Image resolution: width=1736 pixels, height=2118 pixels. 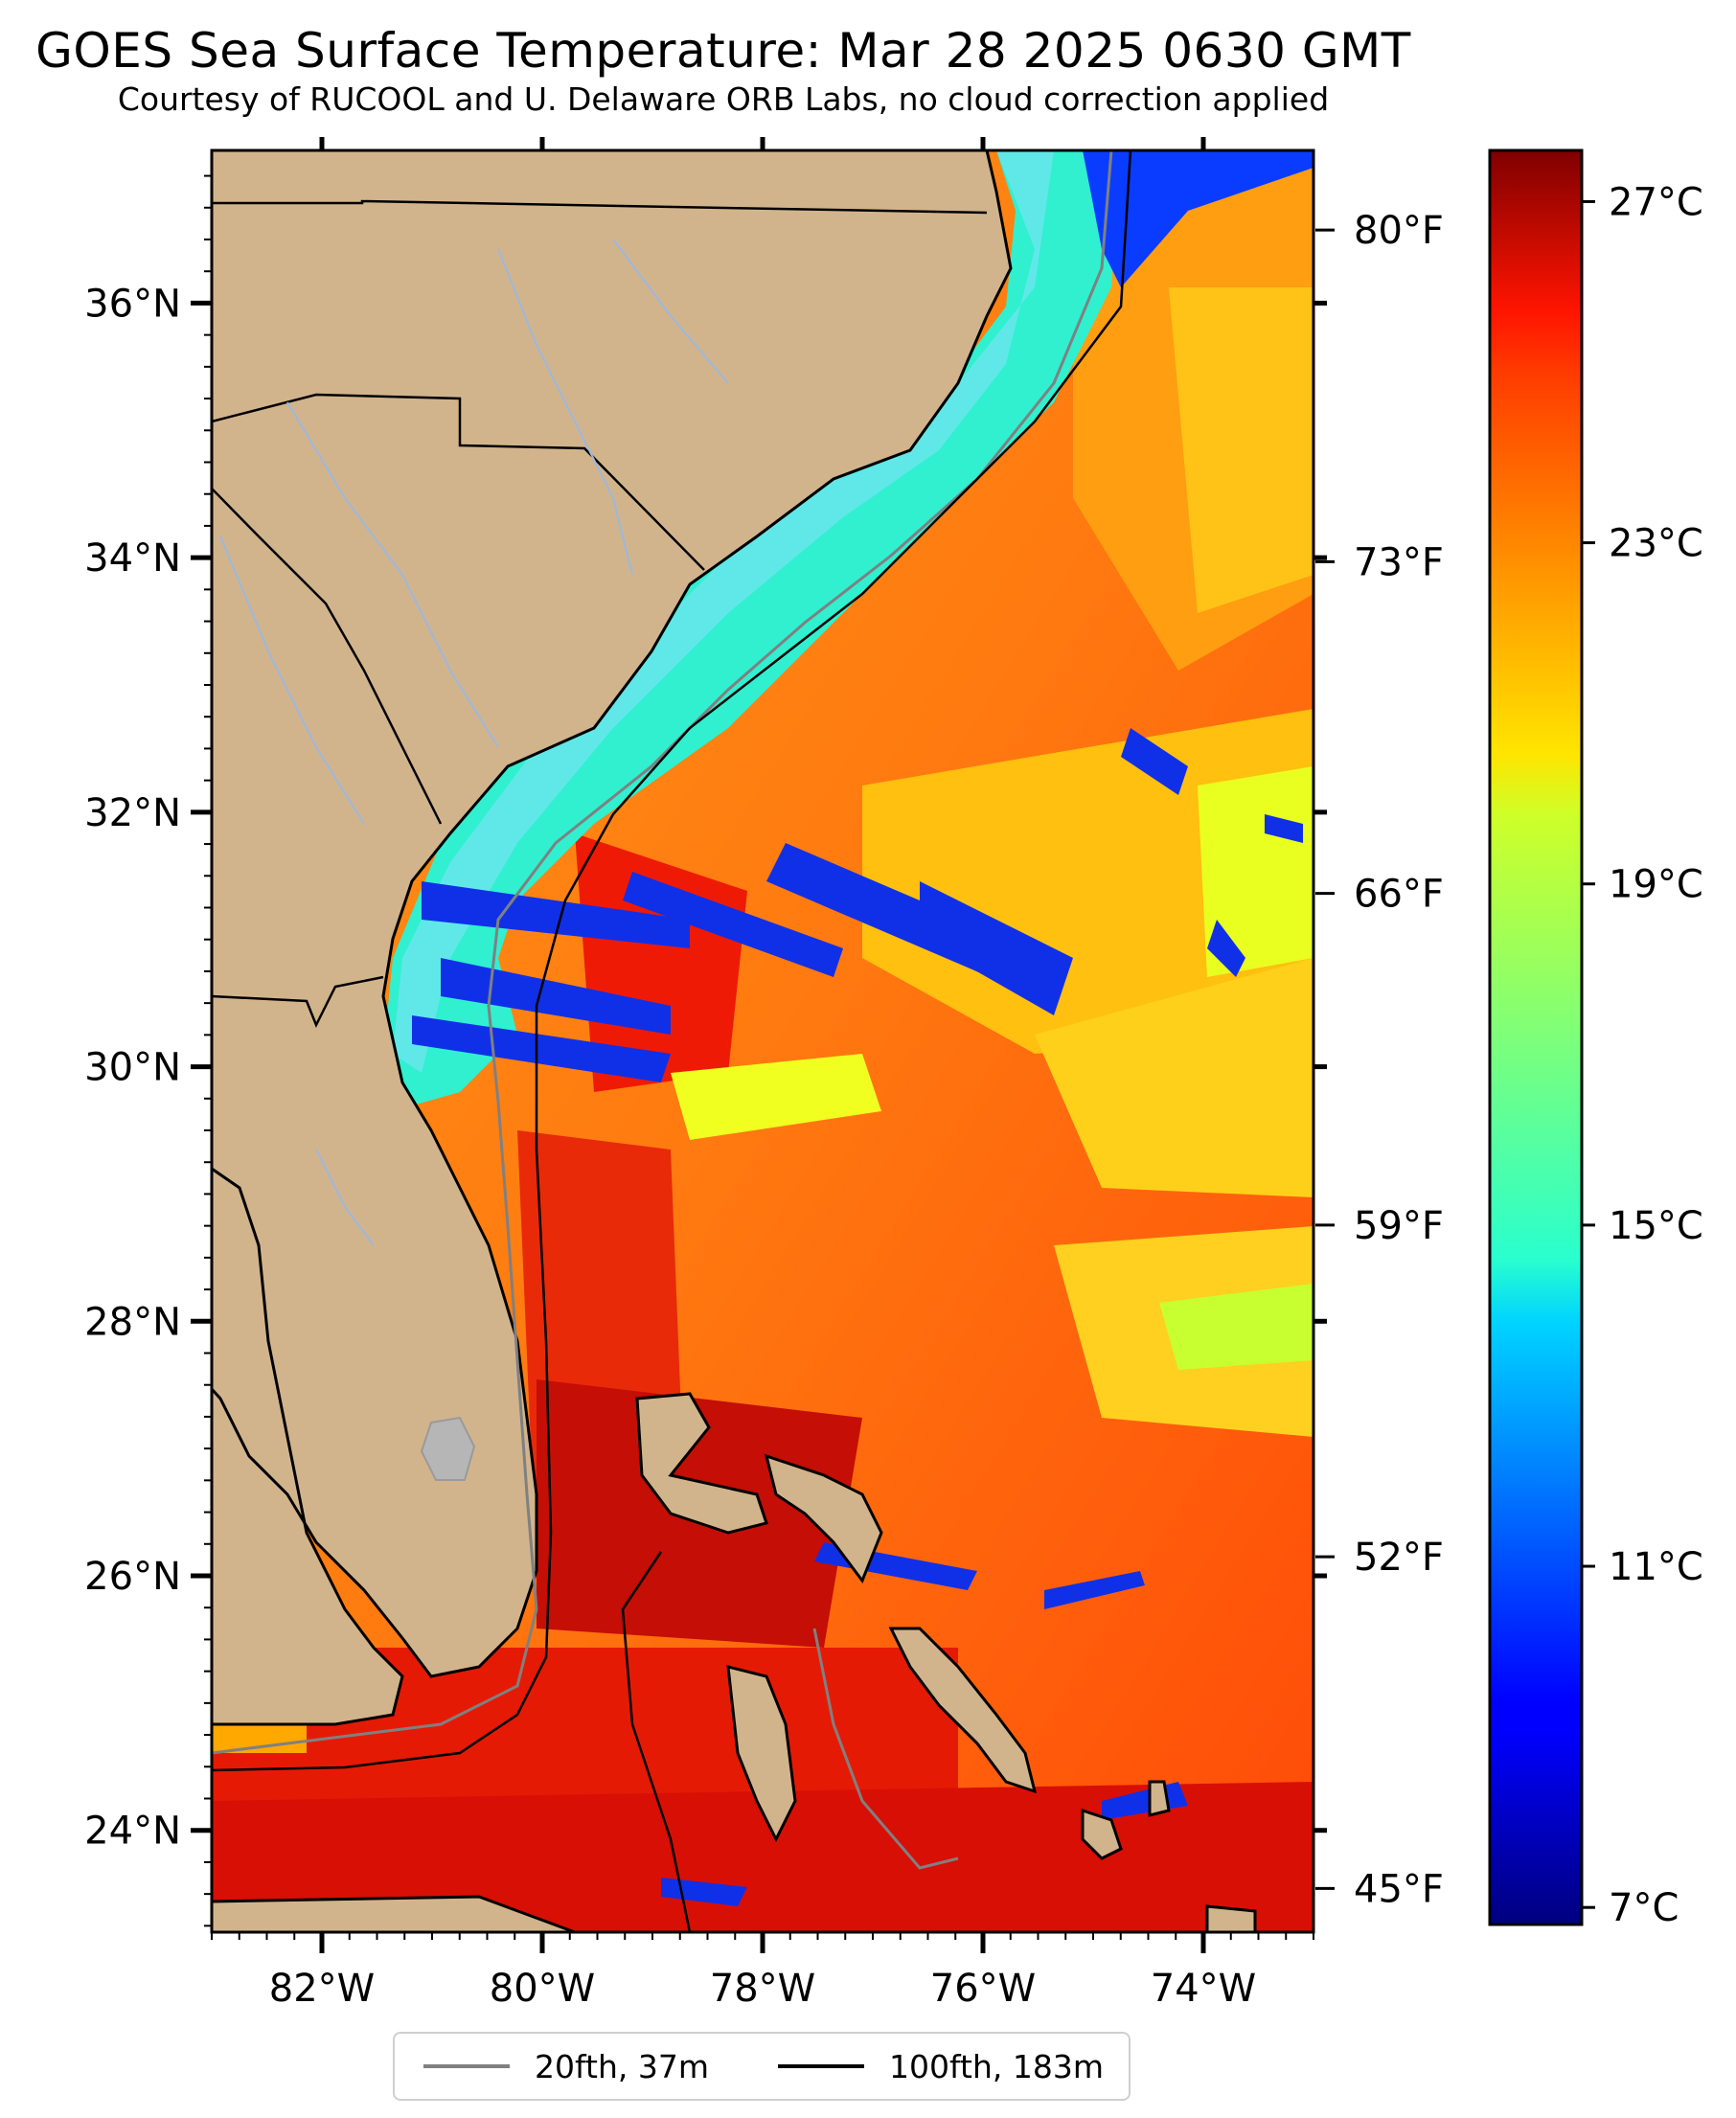 I want to click on legend-line-100fth, so click(x=821, y=2066).